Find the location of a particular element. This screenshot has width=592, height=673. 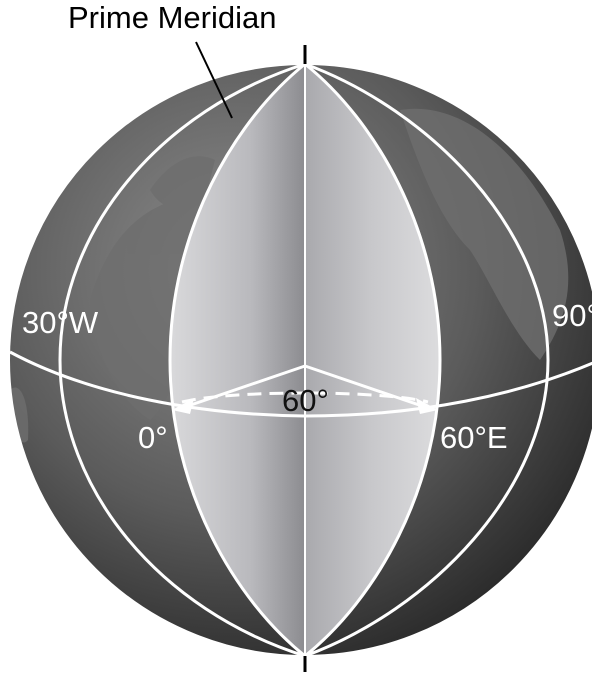

prime-meridian-label: Prime Meridian is located at coordinates (172, 17).